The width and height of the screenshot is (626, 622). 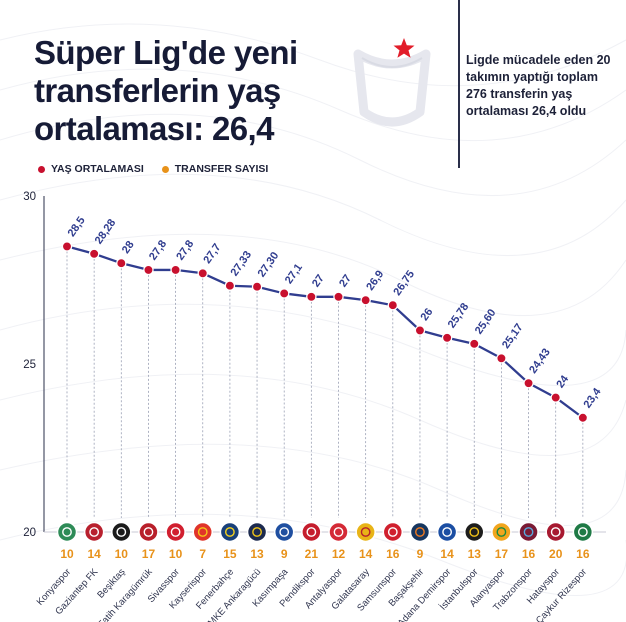 I want to click on legend-dot-transfer, so click(x=165, y=169).